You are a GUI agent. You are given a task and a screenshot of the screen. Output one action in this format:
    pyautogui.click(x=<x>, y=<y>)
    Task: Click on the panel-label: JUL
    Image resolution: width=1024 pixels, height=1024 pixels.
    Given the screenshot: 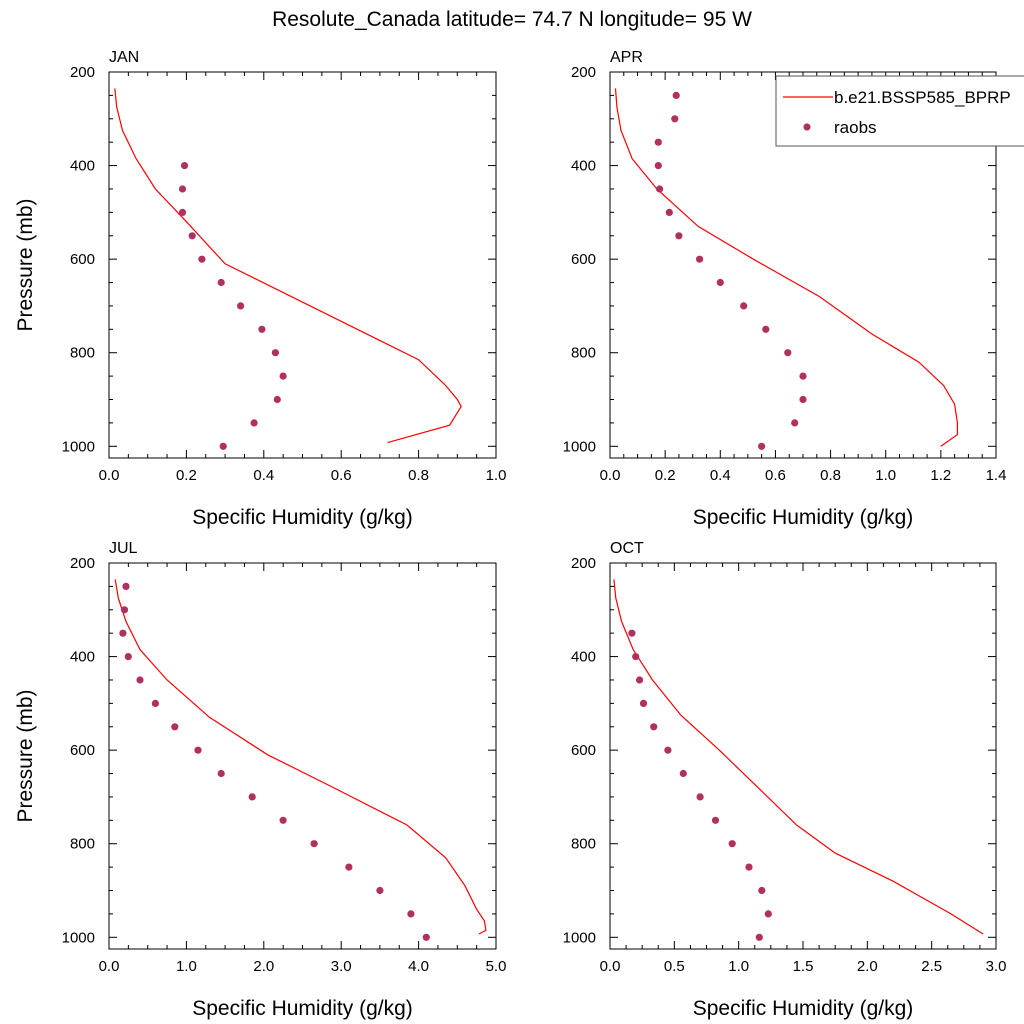 What is the action you would take?
    pyautogui.click(x=123, y=548)
    